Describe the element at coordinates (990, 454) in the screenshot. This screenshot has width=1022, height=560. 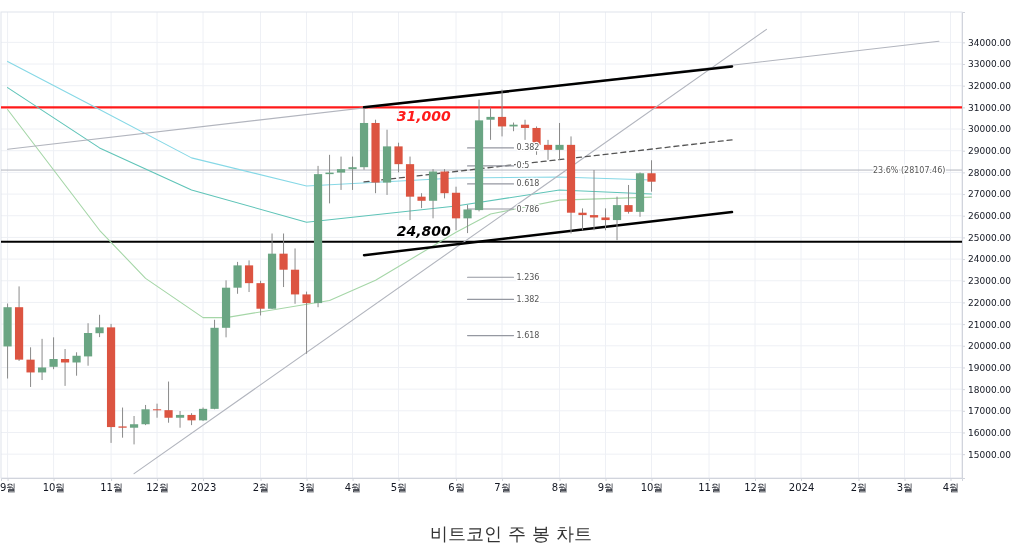
I see `y-tick-label: 15000.00` at that location.